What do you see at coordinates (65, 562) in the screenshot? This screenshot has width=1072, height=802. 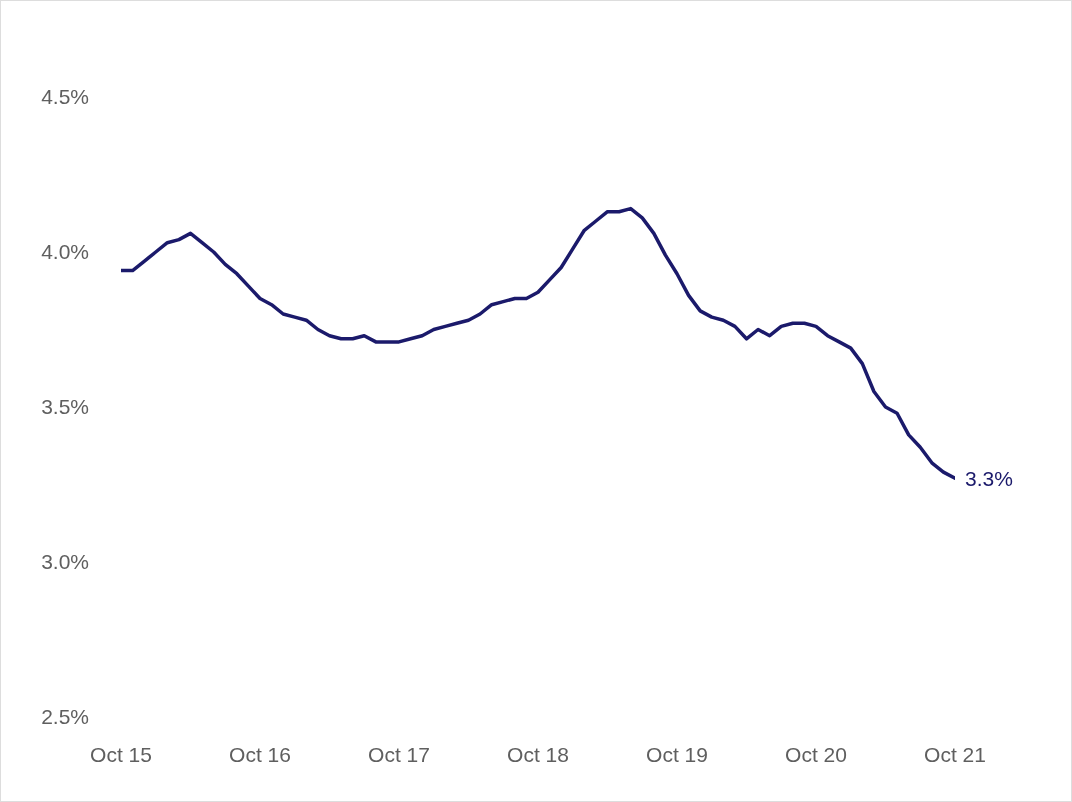 I see `y-tick-label: 3.0%` at bounding box center [65, 562].